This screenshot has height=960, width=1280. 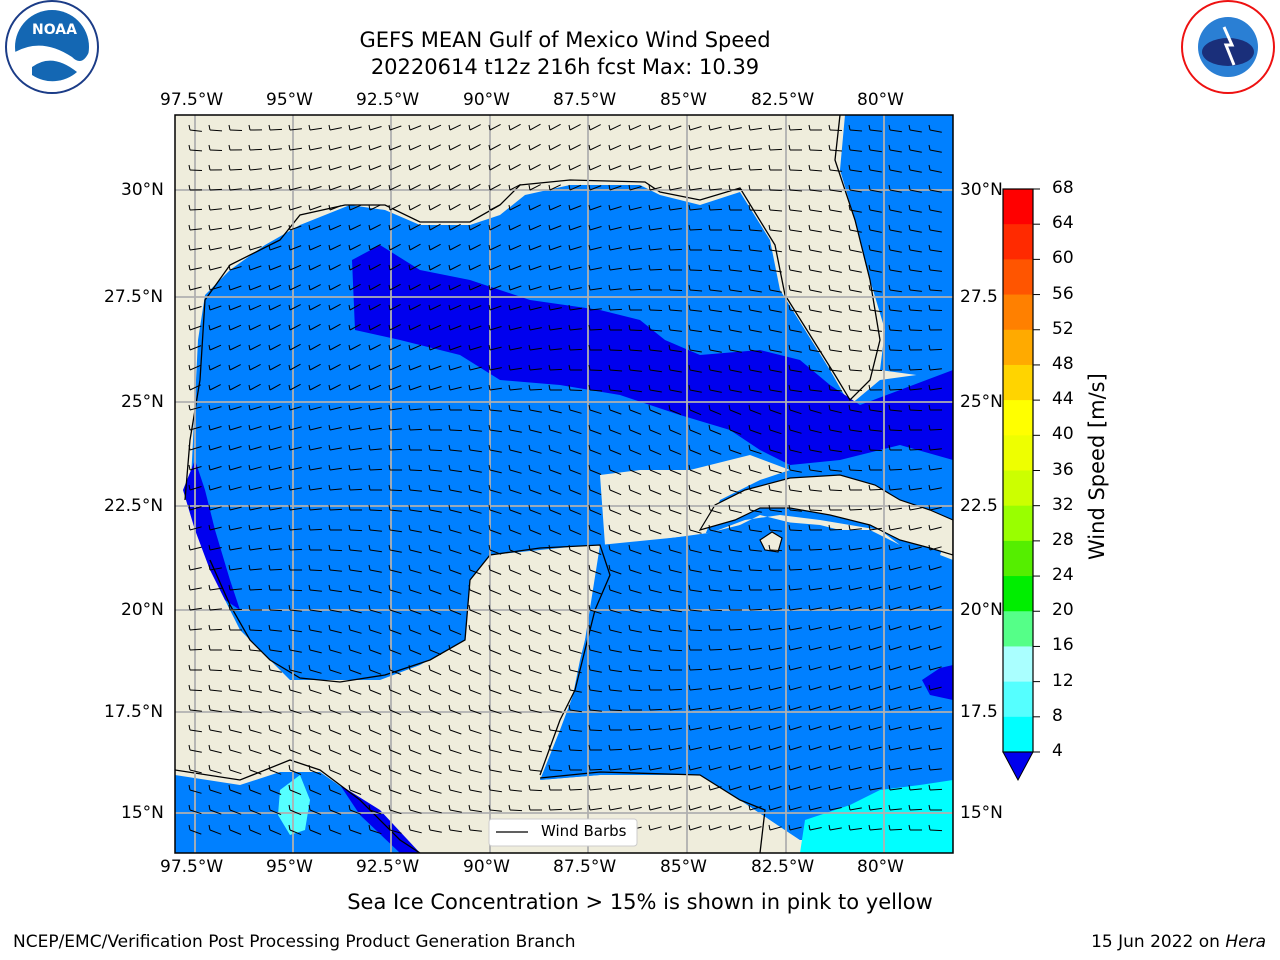 What do you see at coordinates (1021, 470) in the screenshot?
I see `colorbar` at bounding box center [1021, 470].